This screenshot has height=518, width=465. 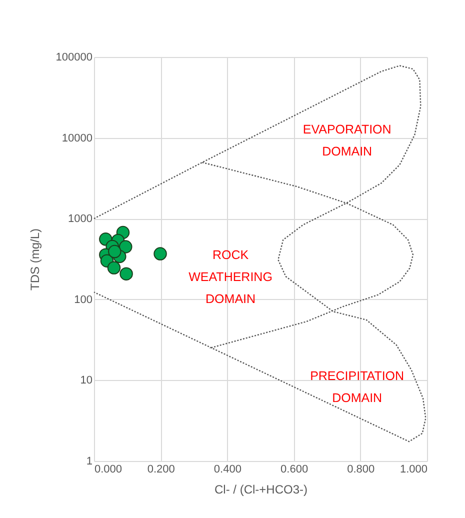 What do you see at coordinates (230, 277) in the screenshot?
I see `annotation: ROCK WEATHERING DOMAIN` at bounding box center [230, 277].